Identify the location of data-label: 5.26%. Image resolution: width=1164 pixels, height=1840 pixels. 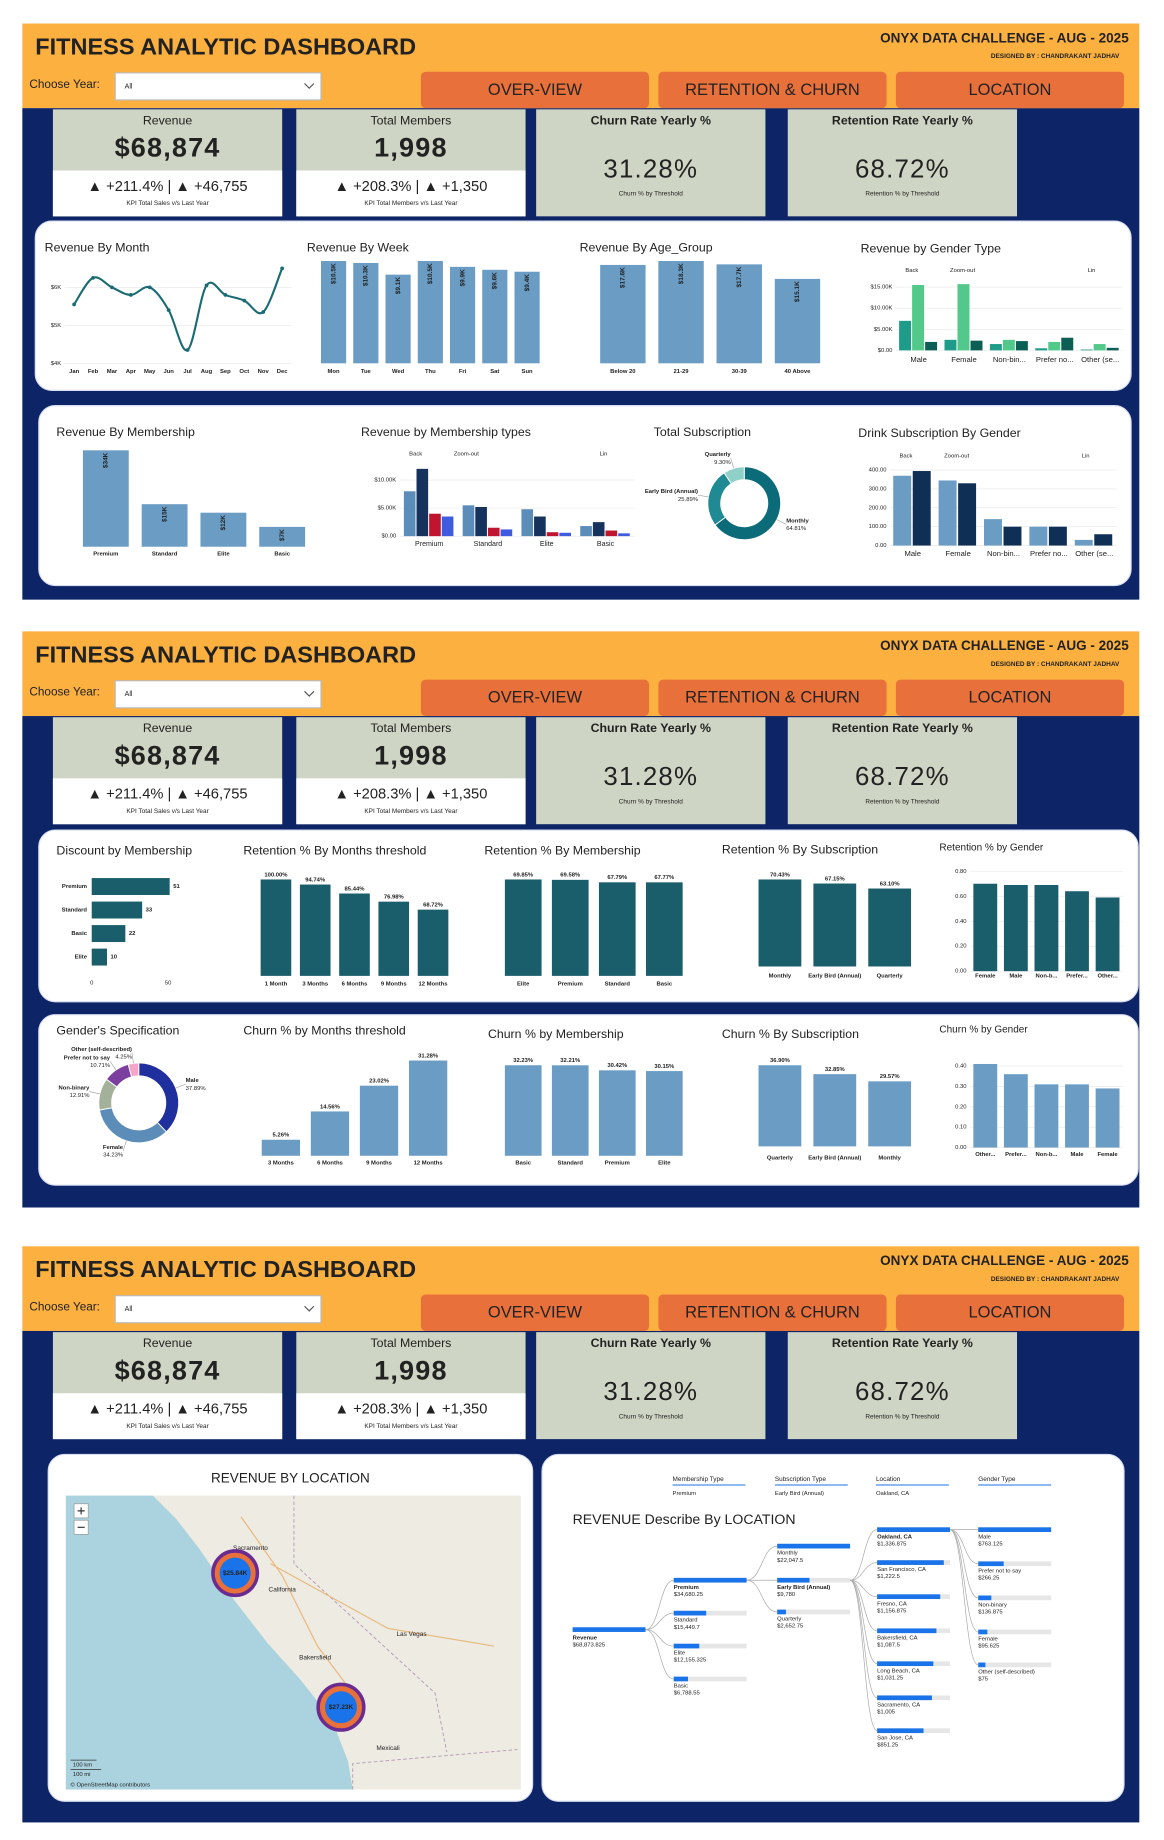
(281, 1136).